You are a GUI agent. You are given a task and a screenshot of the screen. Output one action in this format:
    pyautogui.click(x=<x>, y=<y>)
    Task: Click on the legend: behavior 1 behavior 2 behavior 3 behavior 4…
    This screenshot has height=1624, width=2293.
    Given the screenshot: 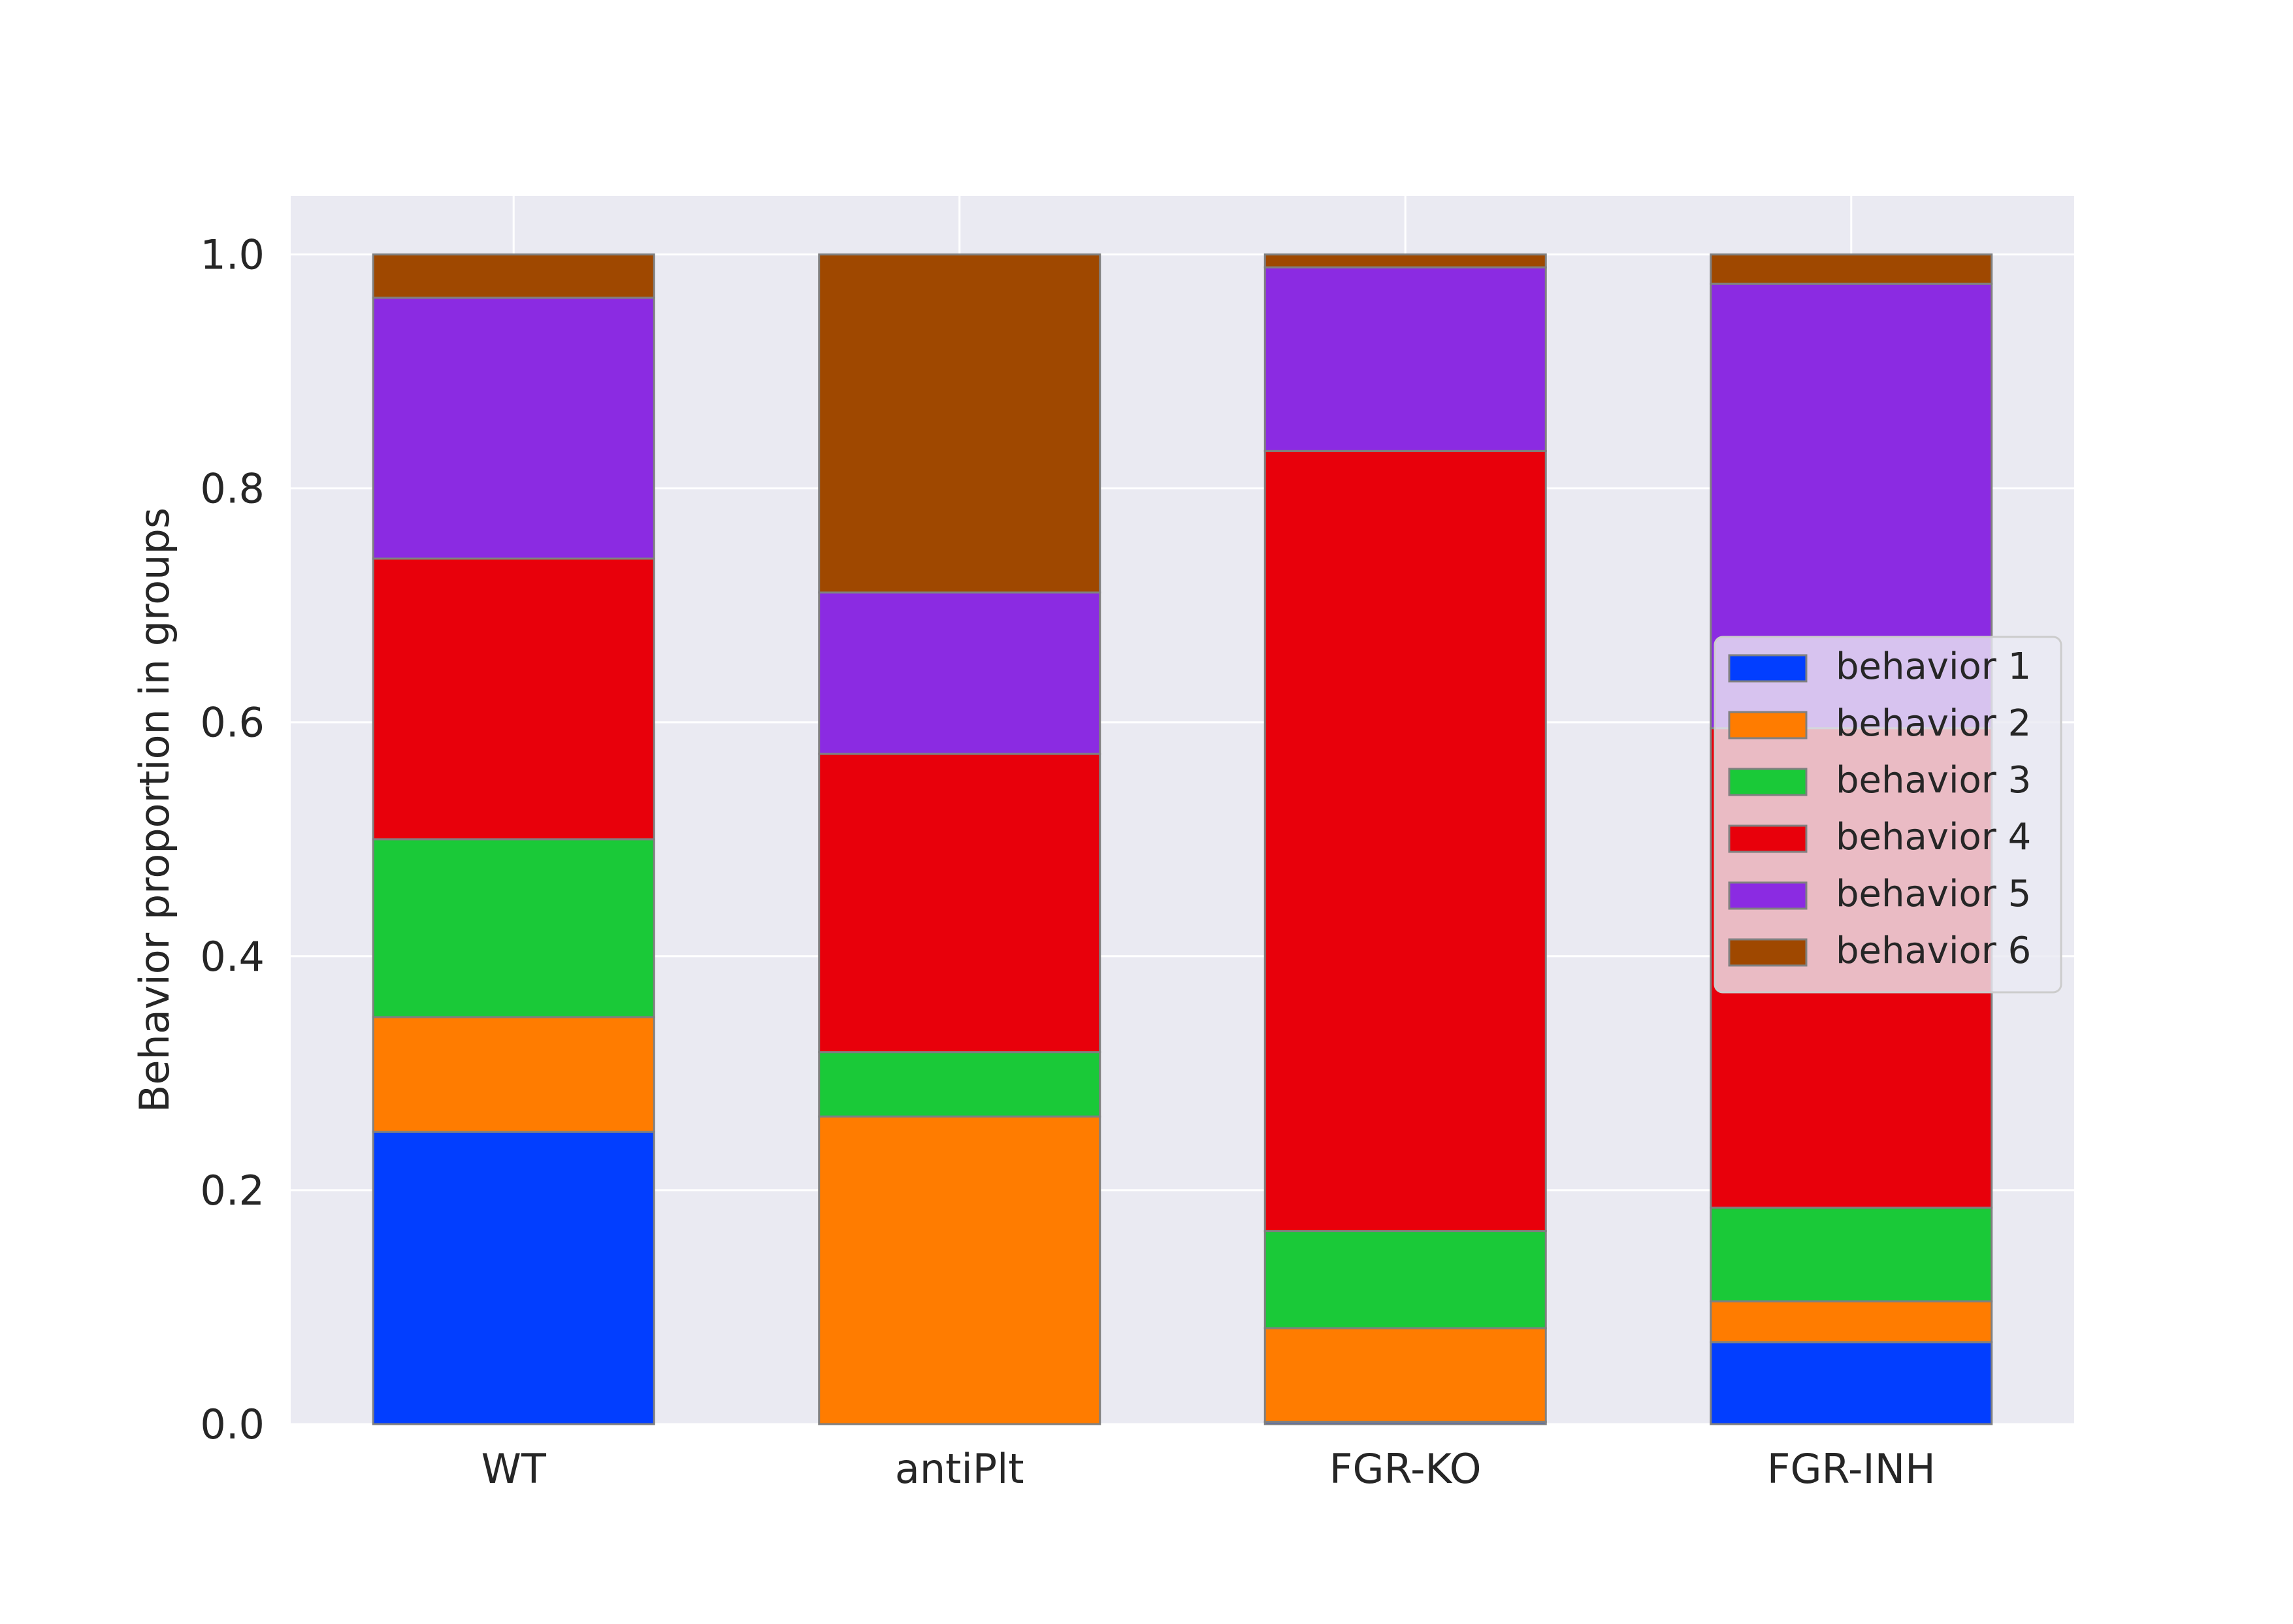 What is the action you would take?
    pyautogui.click(x=1888, y=815)
    